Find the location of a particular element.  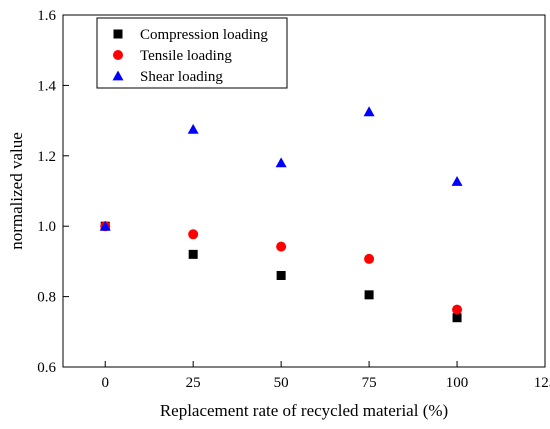

x-tick-label: 50 is located at coordinates (281, 383).